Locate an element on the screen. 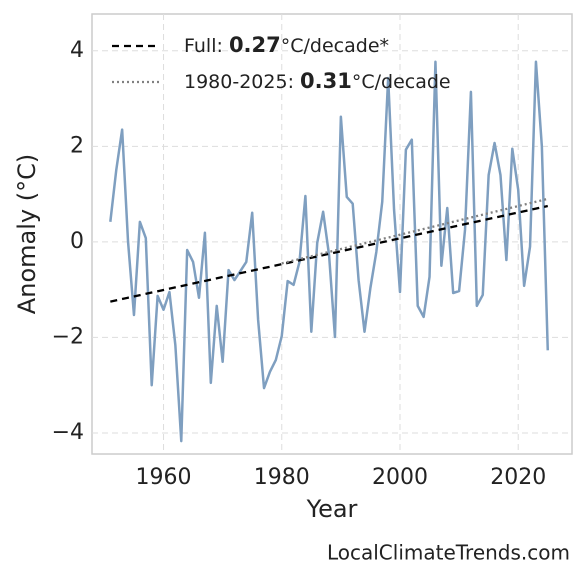 The height and width of the screenshot is (584, 585). x-tick-label: 1960 is located at coordinates (164, 477).